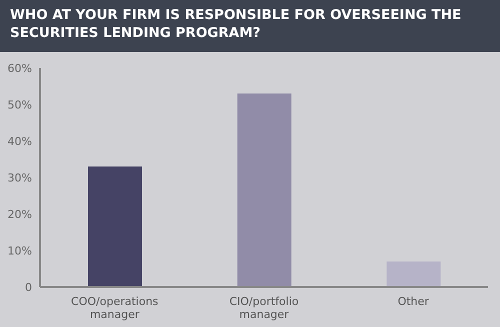 This screenshot has height=327, width=500. What do you see at coordinates (20, 68) in the screenshot?
I see `y-tick-label: 60%` at bounding box center [20, 68].